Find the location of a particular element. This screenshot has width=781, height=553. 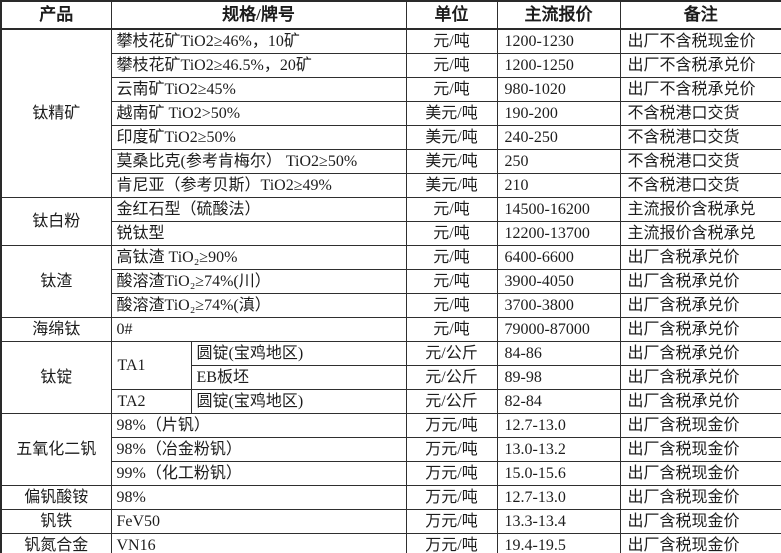

price-cell: 6400-6600 is located at coordinates (558, 257).